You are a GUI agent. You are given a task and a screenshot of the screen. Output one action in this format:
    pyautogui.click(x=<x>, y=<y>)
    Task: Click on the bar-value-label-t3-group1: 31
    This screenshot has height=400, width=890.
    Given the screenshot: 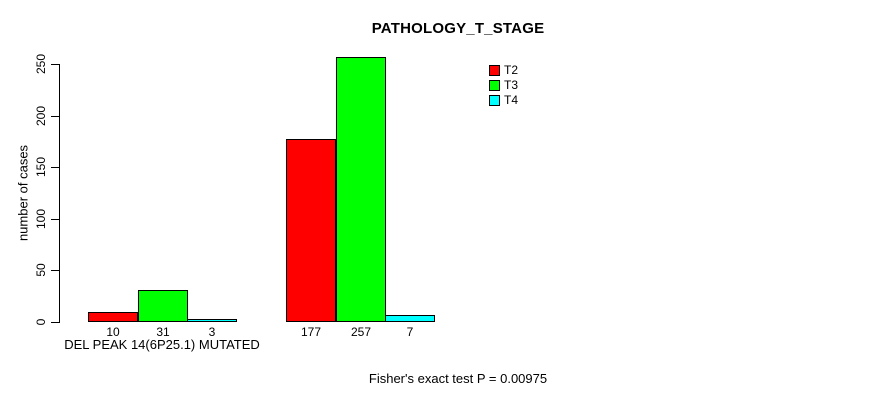 What is the action you would take?
    pyautogui.click(x=163, y=332)
    